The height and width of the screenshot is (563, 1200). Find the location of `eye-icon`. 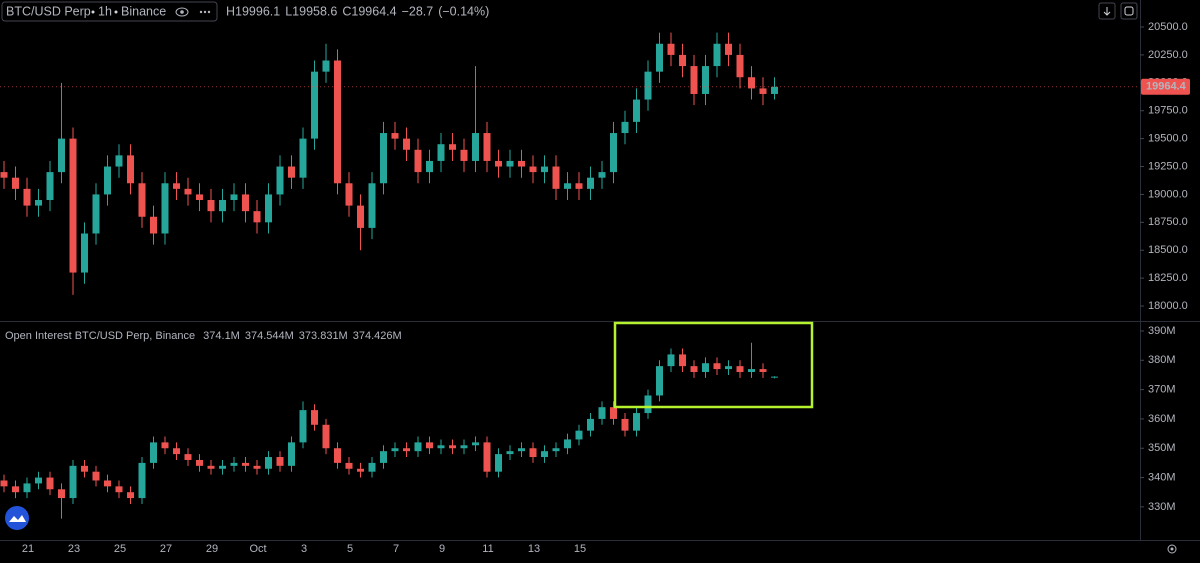

eye-icon is located at coordinates (182, 12).